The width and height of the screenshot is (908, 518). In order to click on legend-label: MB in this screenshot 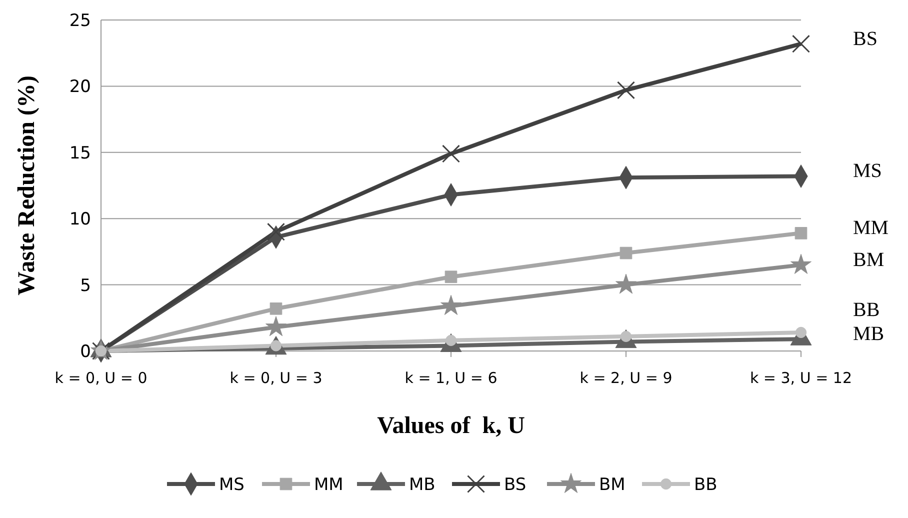, I will do `click(422, 484)`.